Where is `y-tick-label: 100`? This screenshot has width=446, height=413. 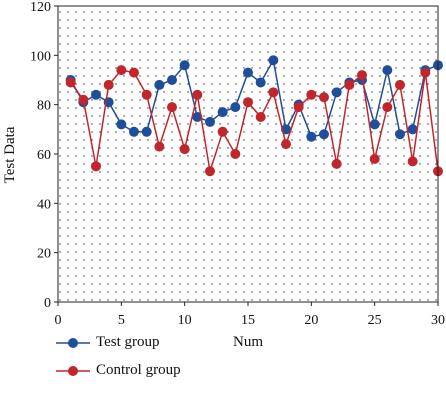
y-tick-label: 100 is located at coordinates (40, 56).